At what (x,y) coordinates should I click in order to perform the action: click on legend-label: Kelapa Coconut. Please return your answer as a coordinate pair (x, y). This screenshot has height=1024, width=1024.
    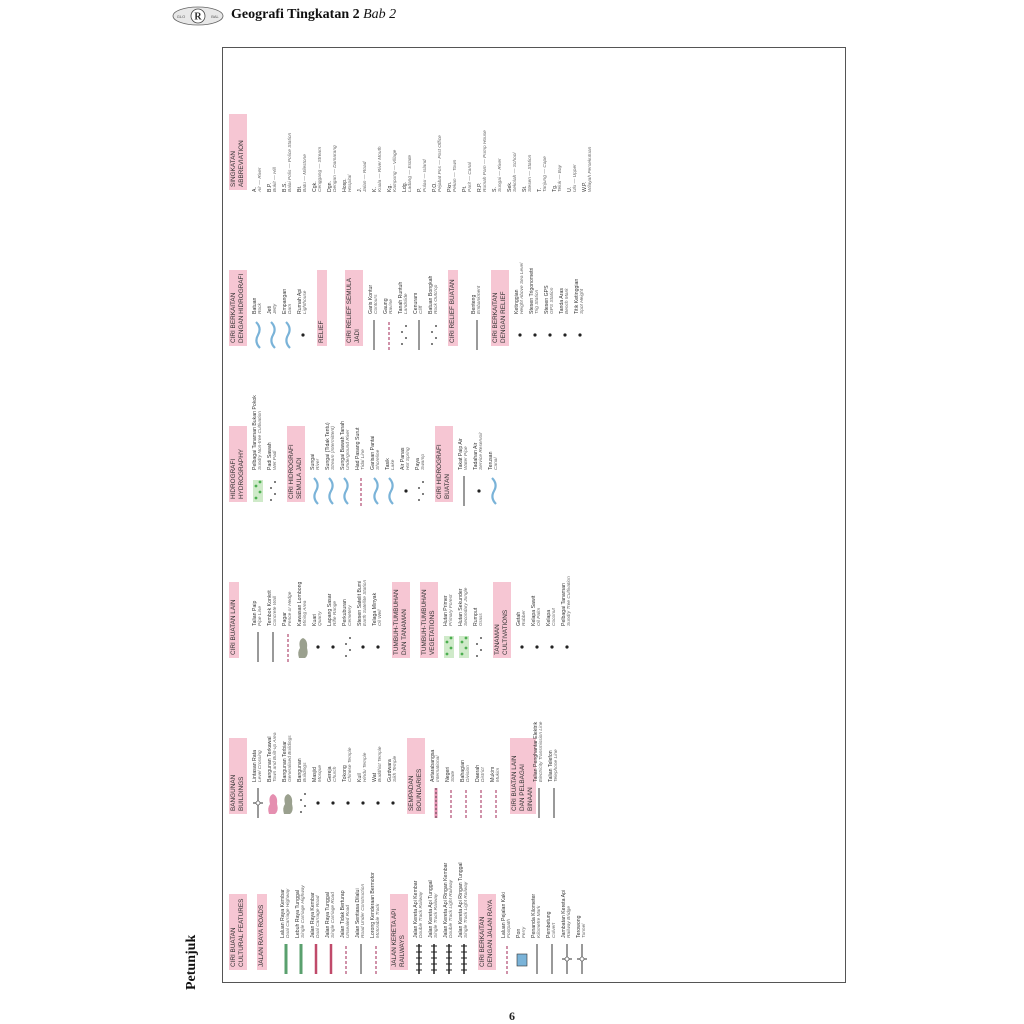
    Looking at the image, I should click on (552, 617).